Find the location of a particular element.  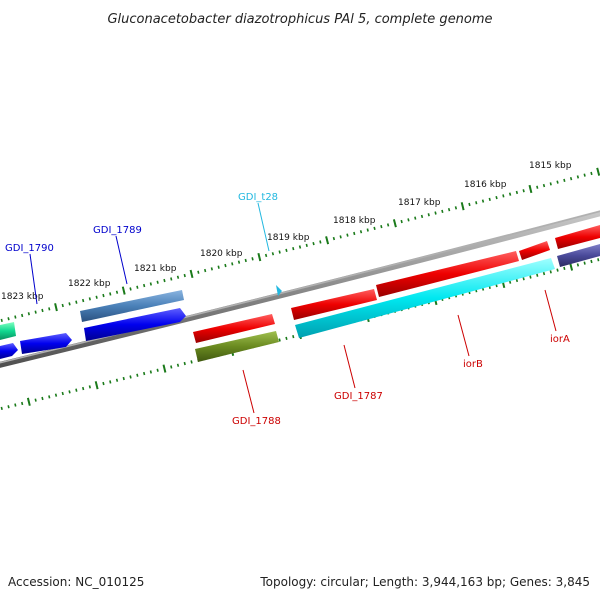

leader-gdi-t28 is located at coordinates (263, 227).